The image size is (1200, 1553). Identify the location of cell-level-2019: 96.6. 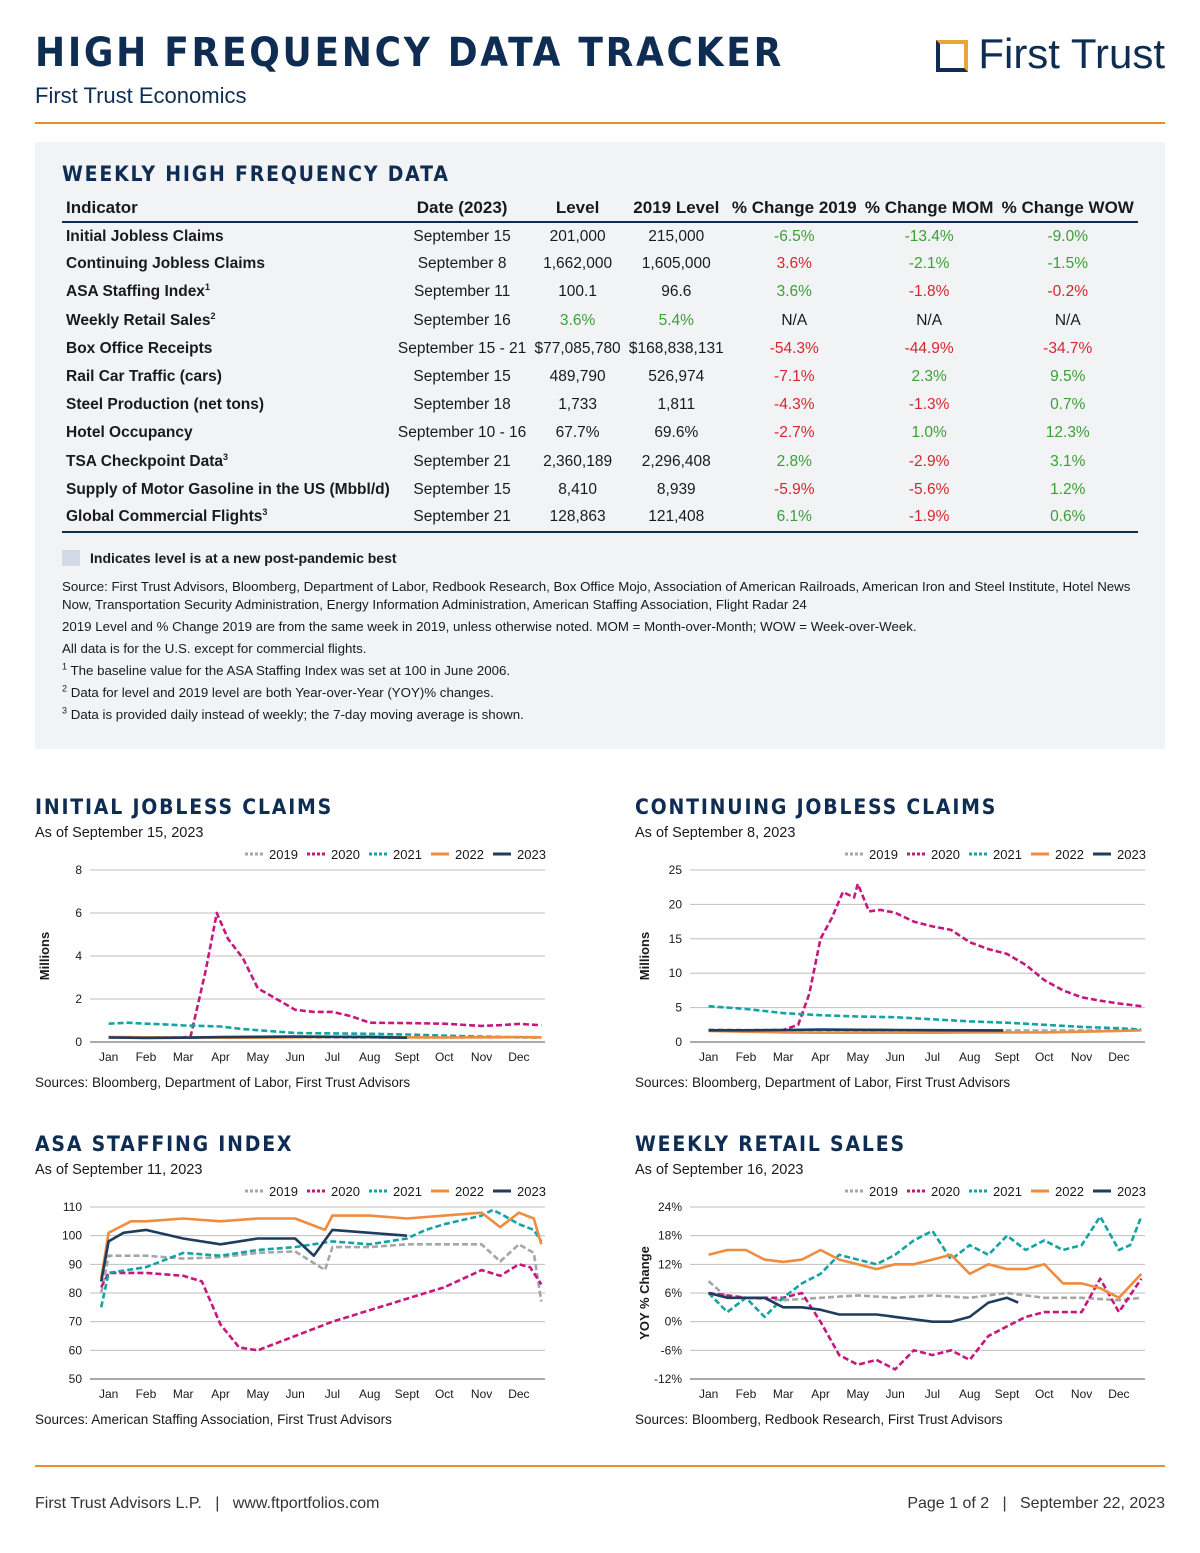
(676, 292).